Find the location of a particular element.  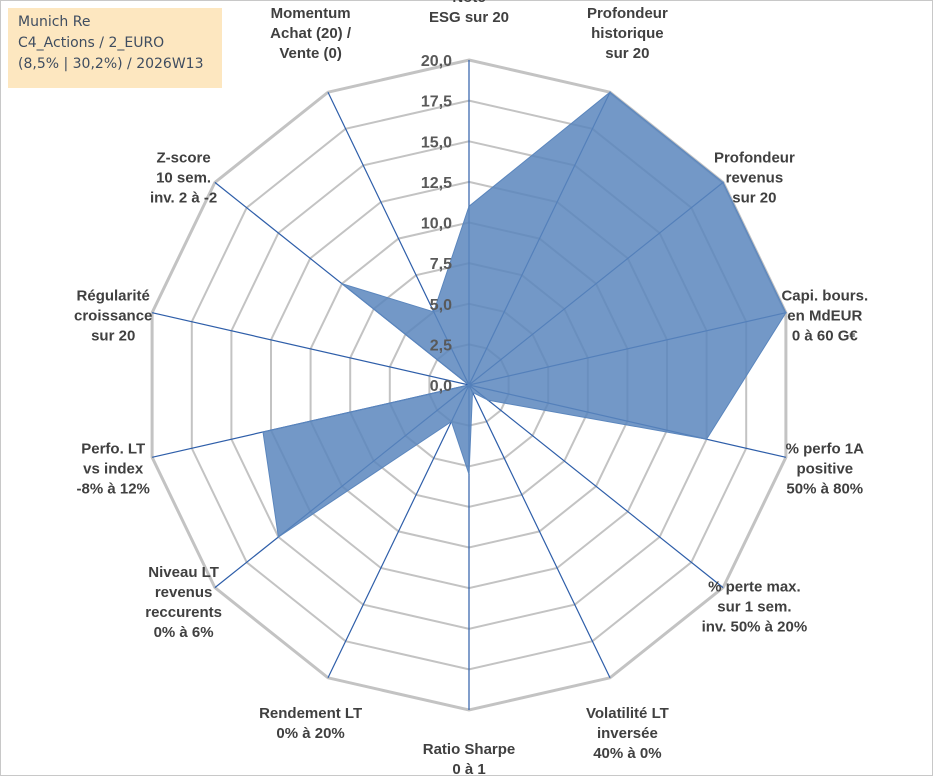

tick-label: 0,0 is located at coordinates (441, 386).